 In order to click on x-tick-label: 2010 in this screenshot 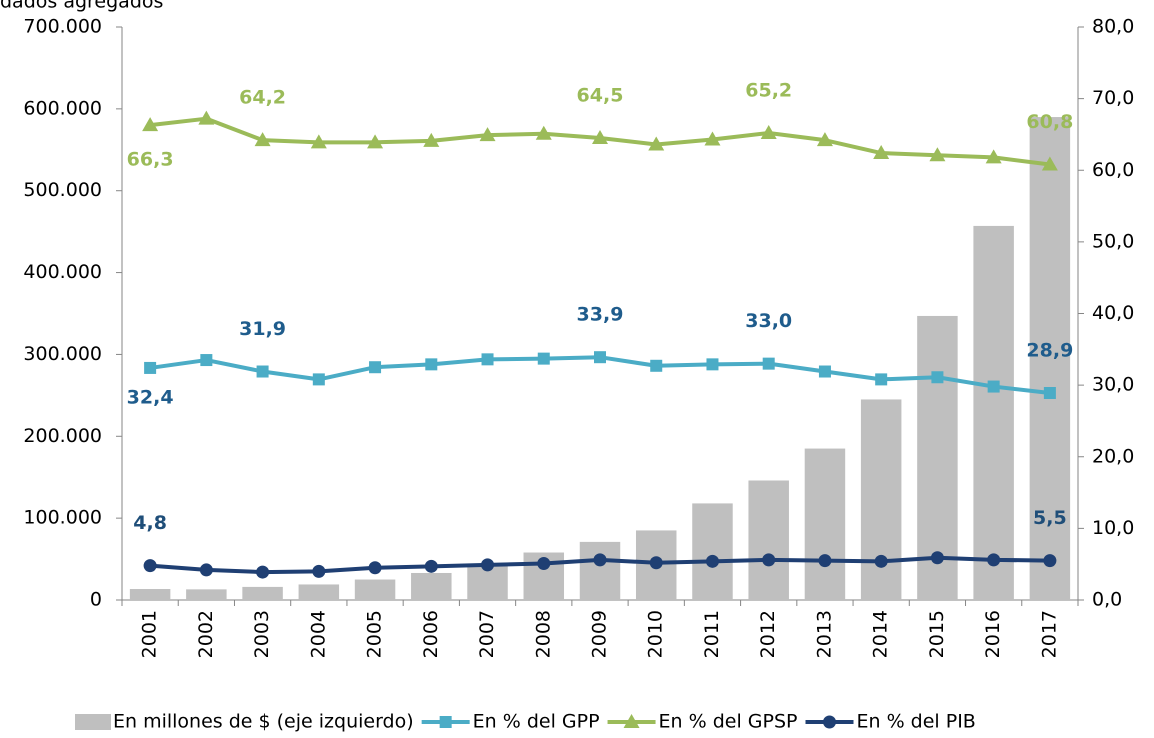, I will do `click(656, 634)`.